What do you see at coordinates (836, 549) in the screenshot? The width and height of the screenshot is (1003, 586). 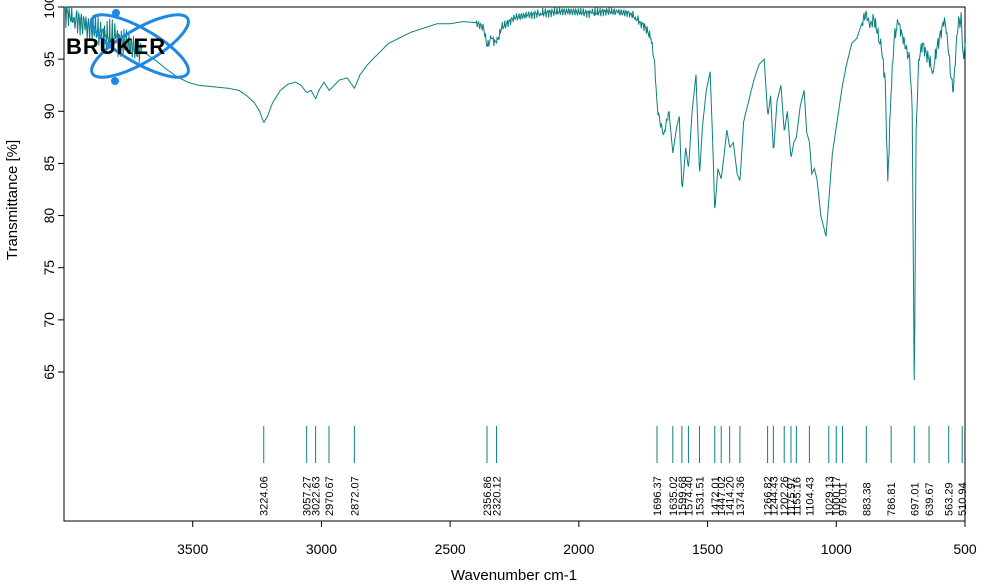 I see `x-tick-label: 1000` at bounding box center [836, 549].